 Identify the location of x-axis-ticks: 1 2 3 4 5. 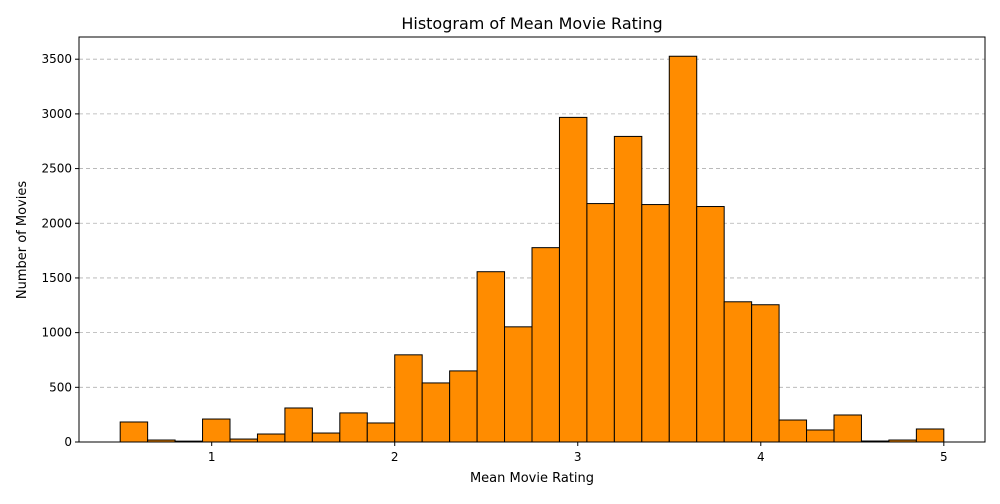
(578, 453).